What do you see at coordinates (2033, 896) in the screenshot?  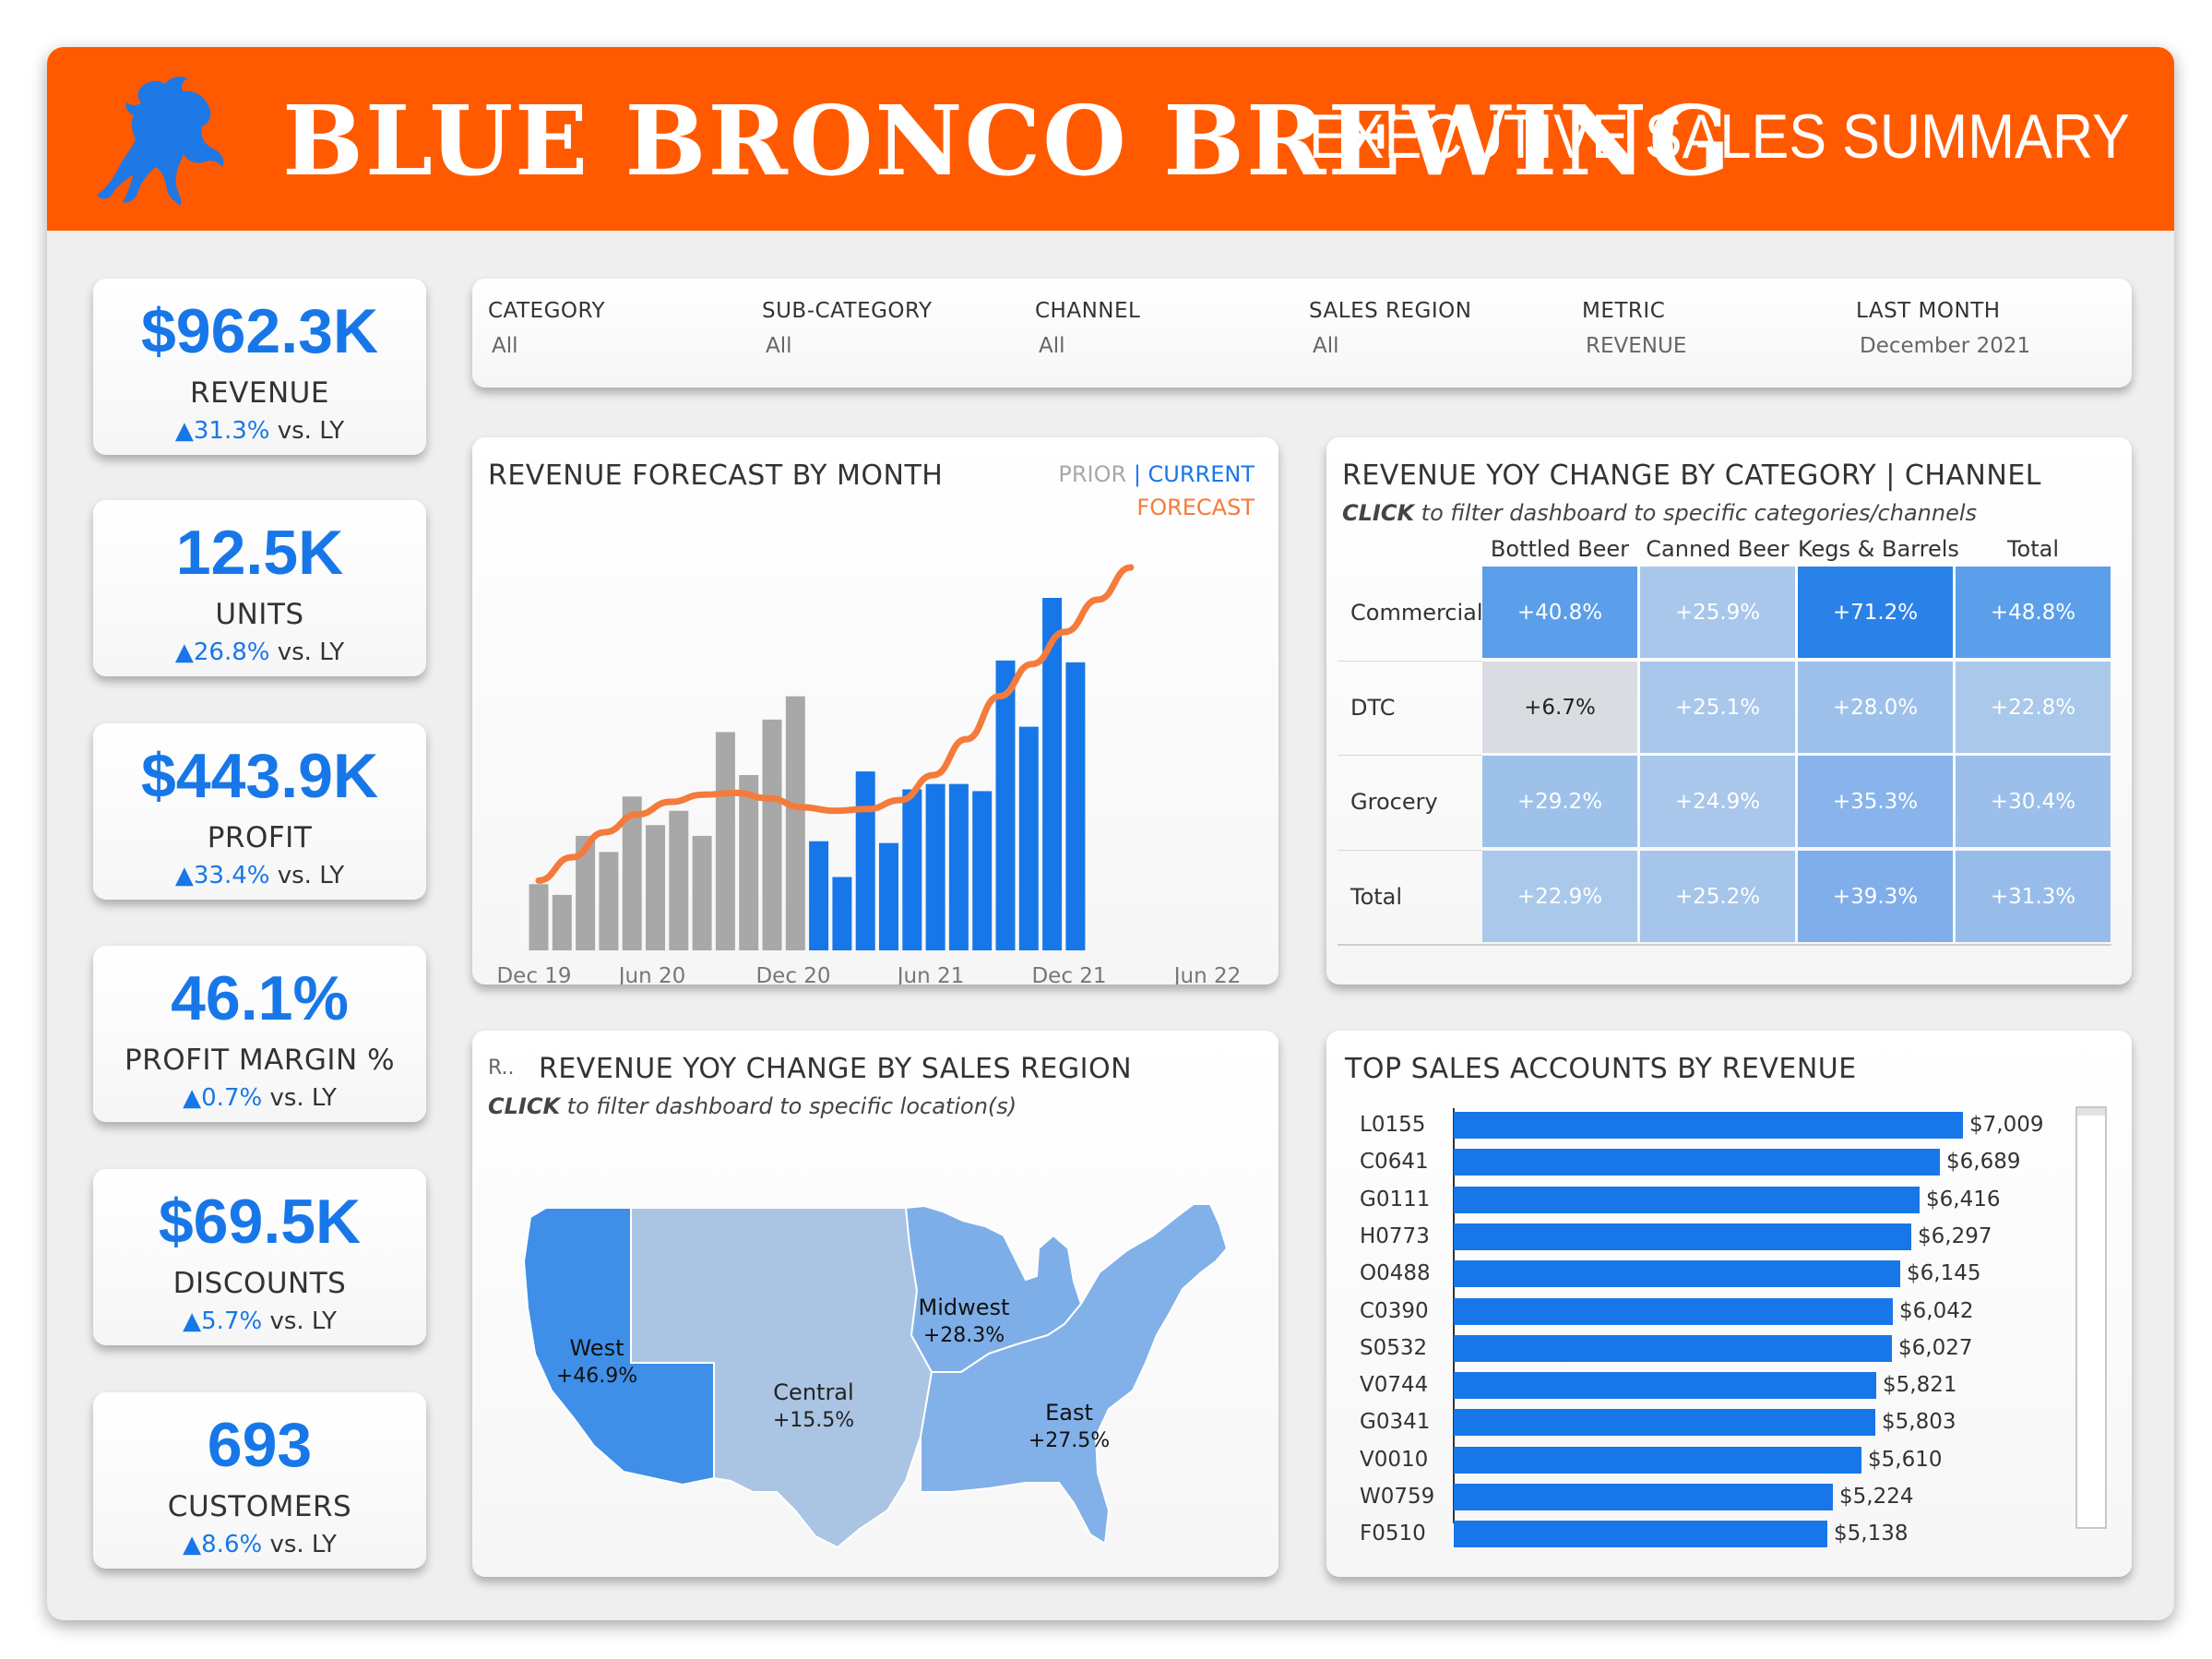 I see `heatmap-cell: +31.3%` at bounding box center [2033, 896].